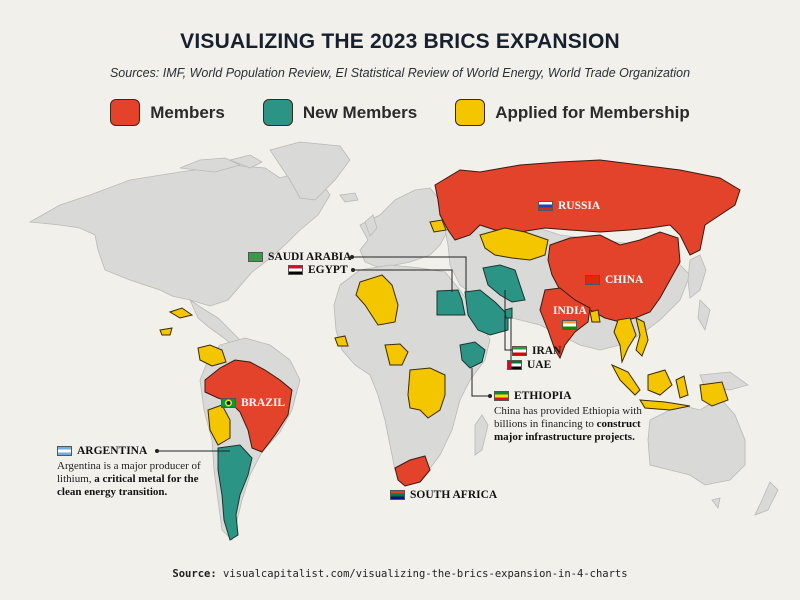 This screenshot has width=800, height=600. What do you see at coordinates (166, 331) in the screenshot?
I see `honduras-shape` at bounding box center [166, 331].